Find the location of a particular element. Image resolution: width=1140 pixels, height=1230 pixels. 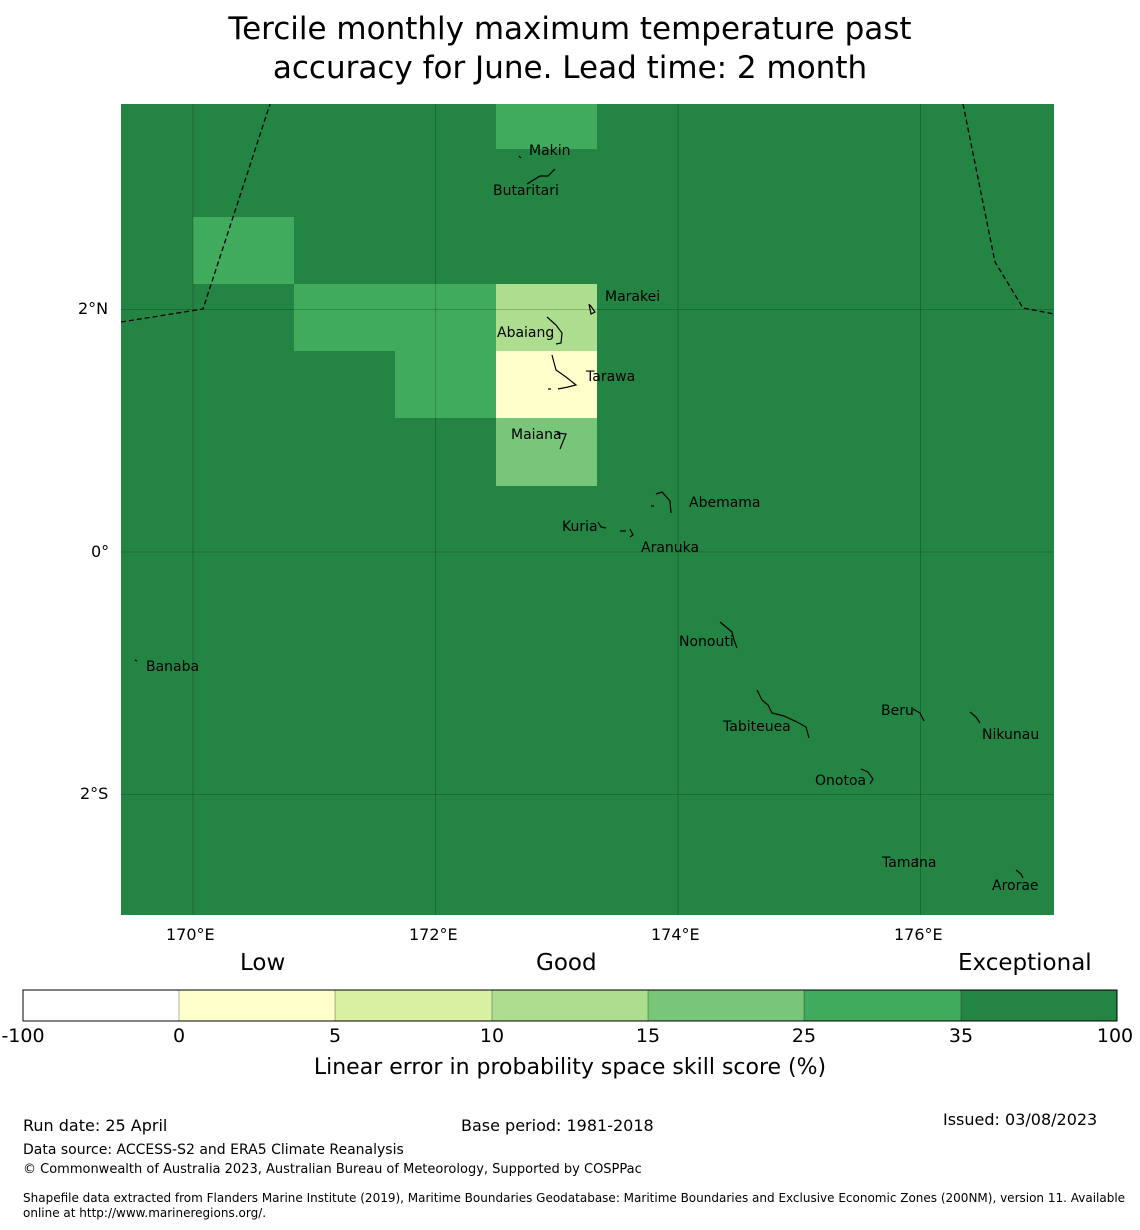

category-exceptional: Exceptional is located at coordinates (1025, 963).